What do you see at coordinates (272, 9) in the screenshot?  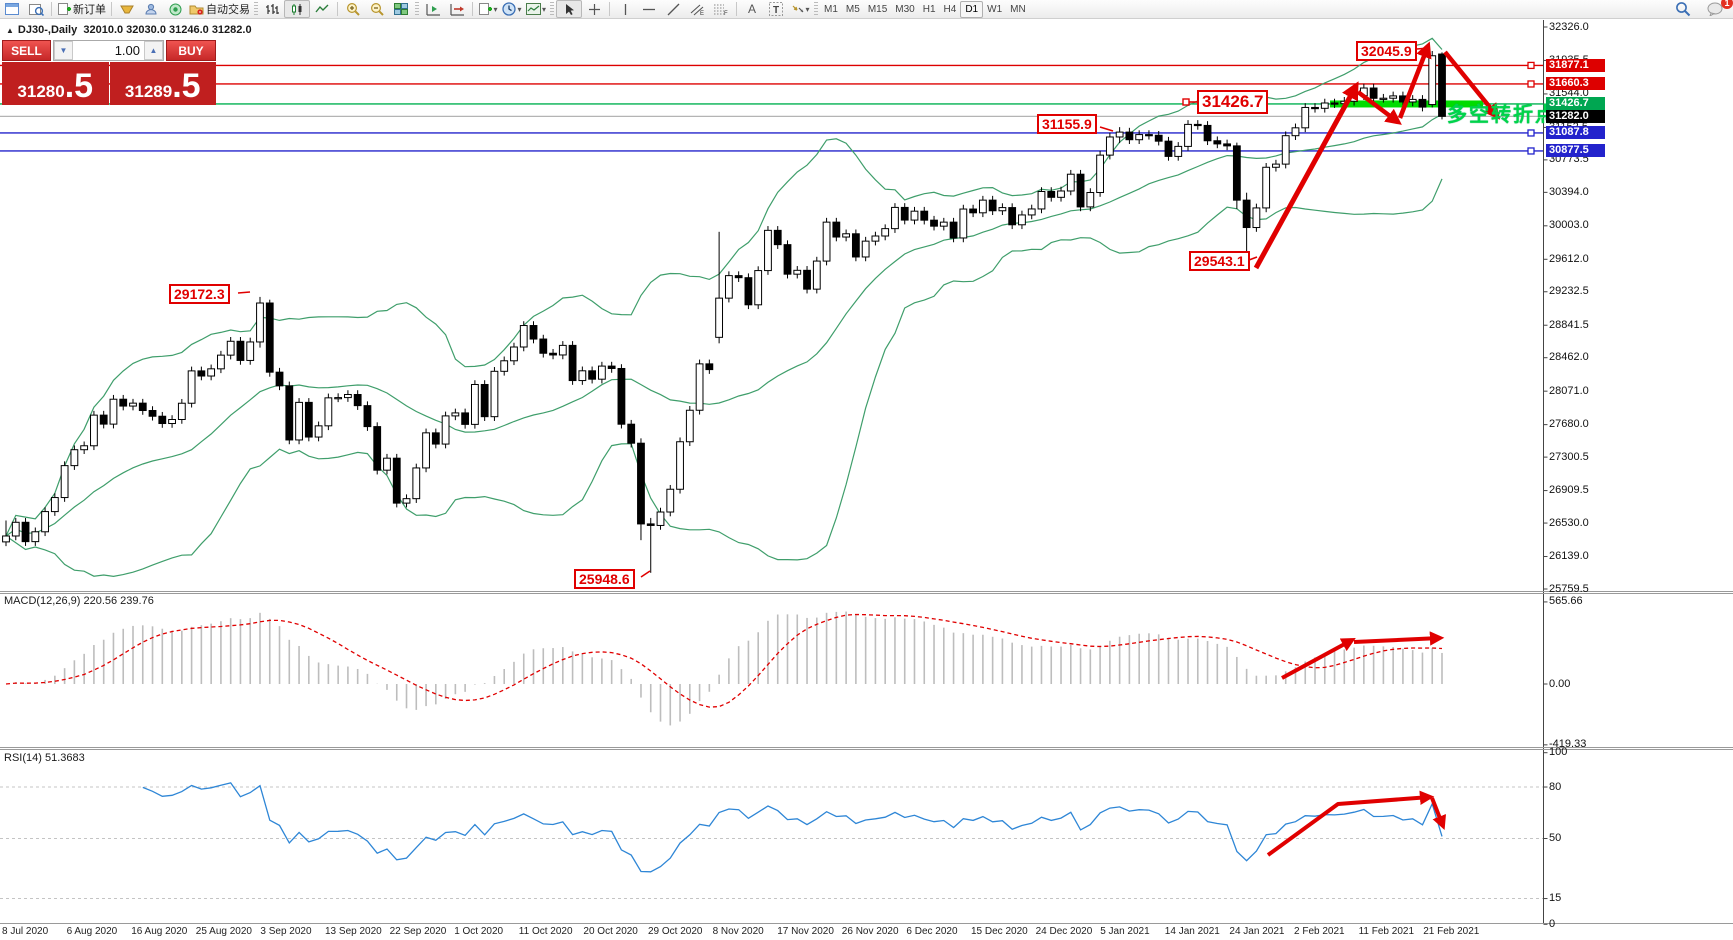 I see `bar-chart-type-icon` at bounding box center [272, 9].